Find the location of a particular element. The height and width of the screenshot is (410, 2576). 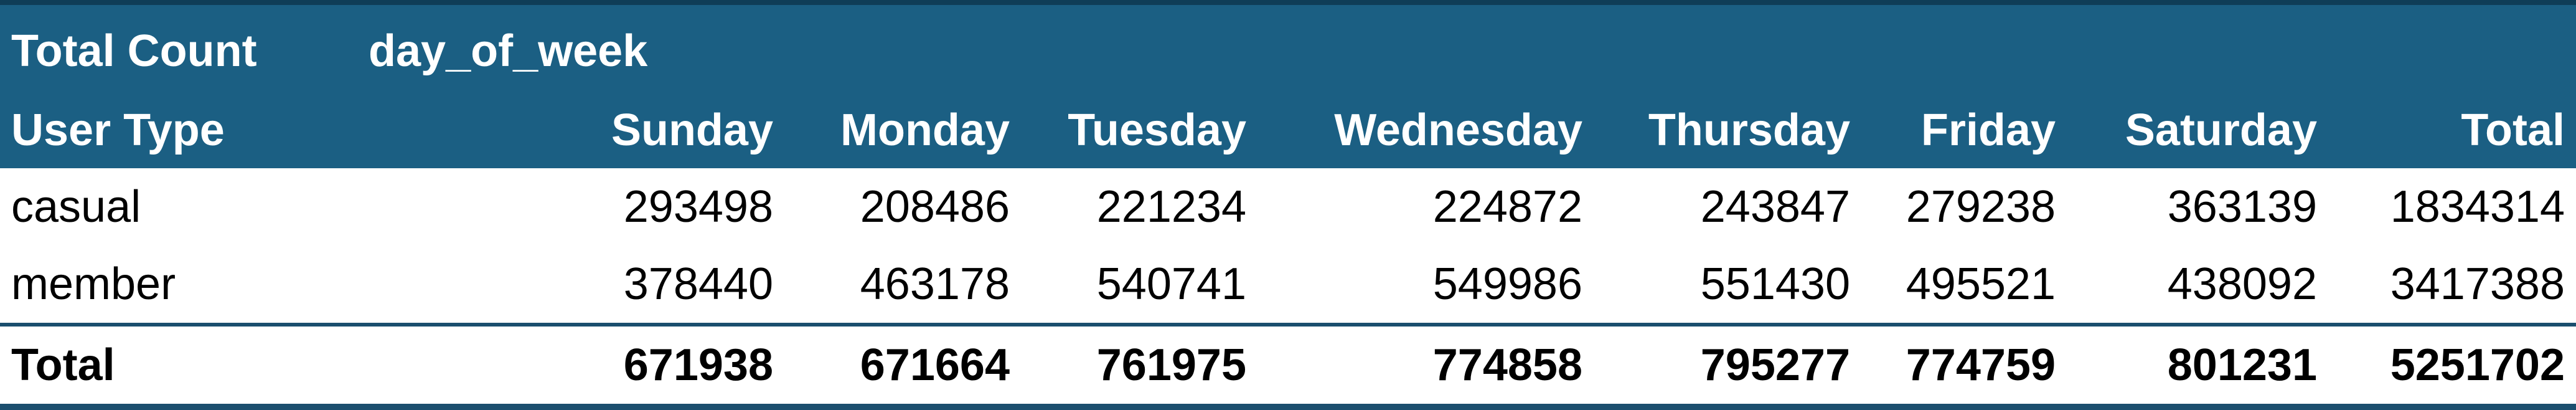

column-header-total: Total is located at coordinates (2513, 130).